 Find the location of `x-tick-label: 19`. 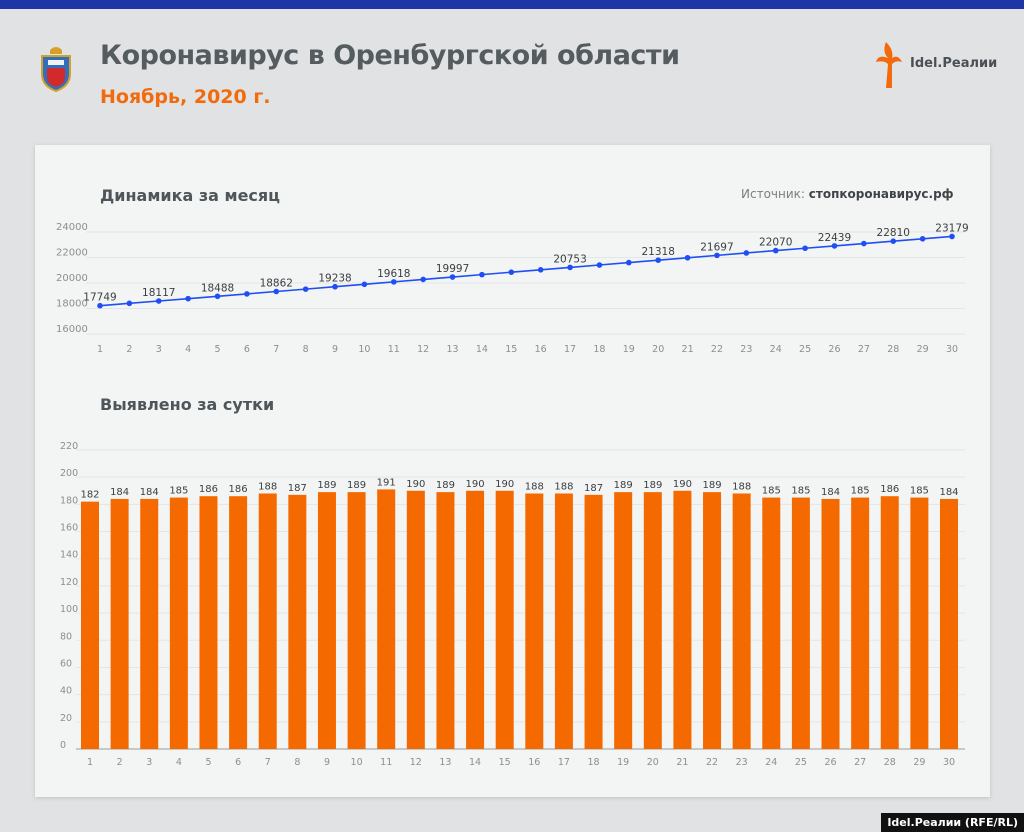

x-tick-label: 19 is located at coordinates (623, 762).